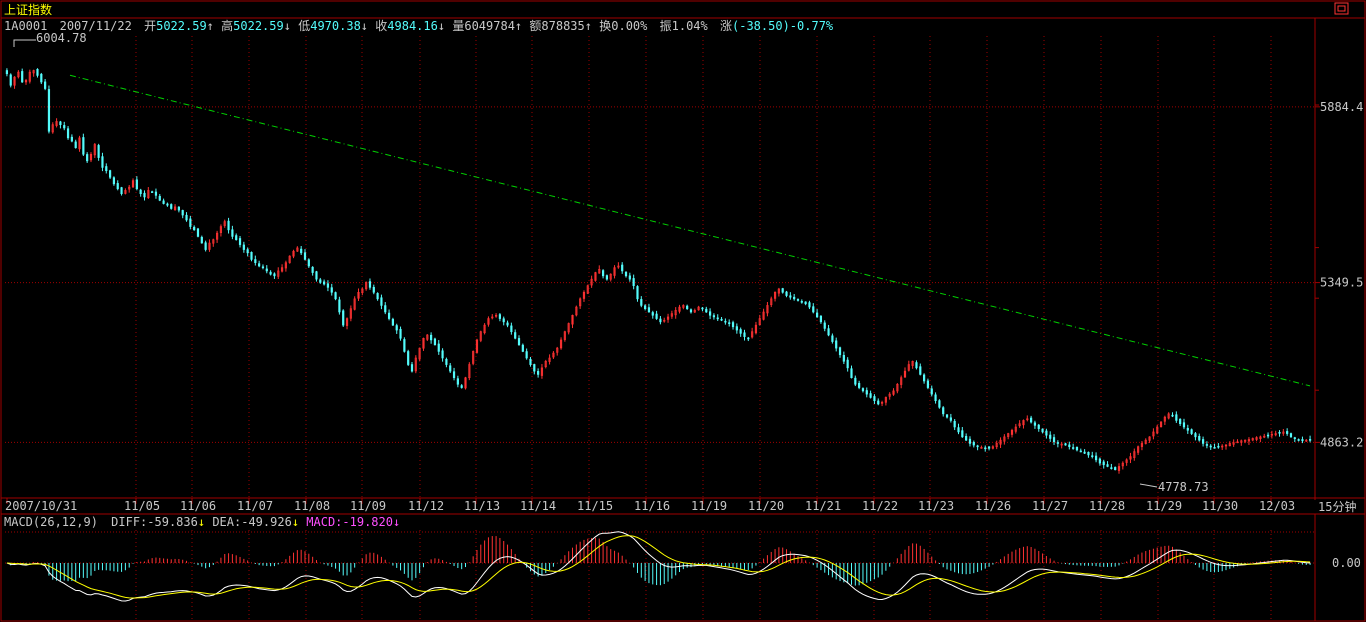 The height and width of the screenshot is (622, 1366). What do you see at coordinates (1050, 506) in the screenshot?
I see `x-tick-label: 11/27` at bounding box center [1050, 506].